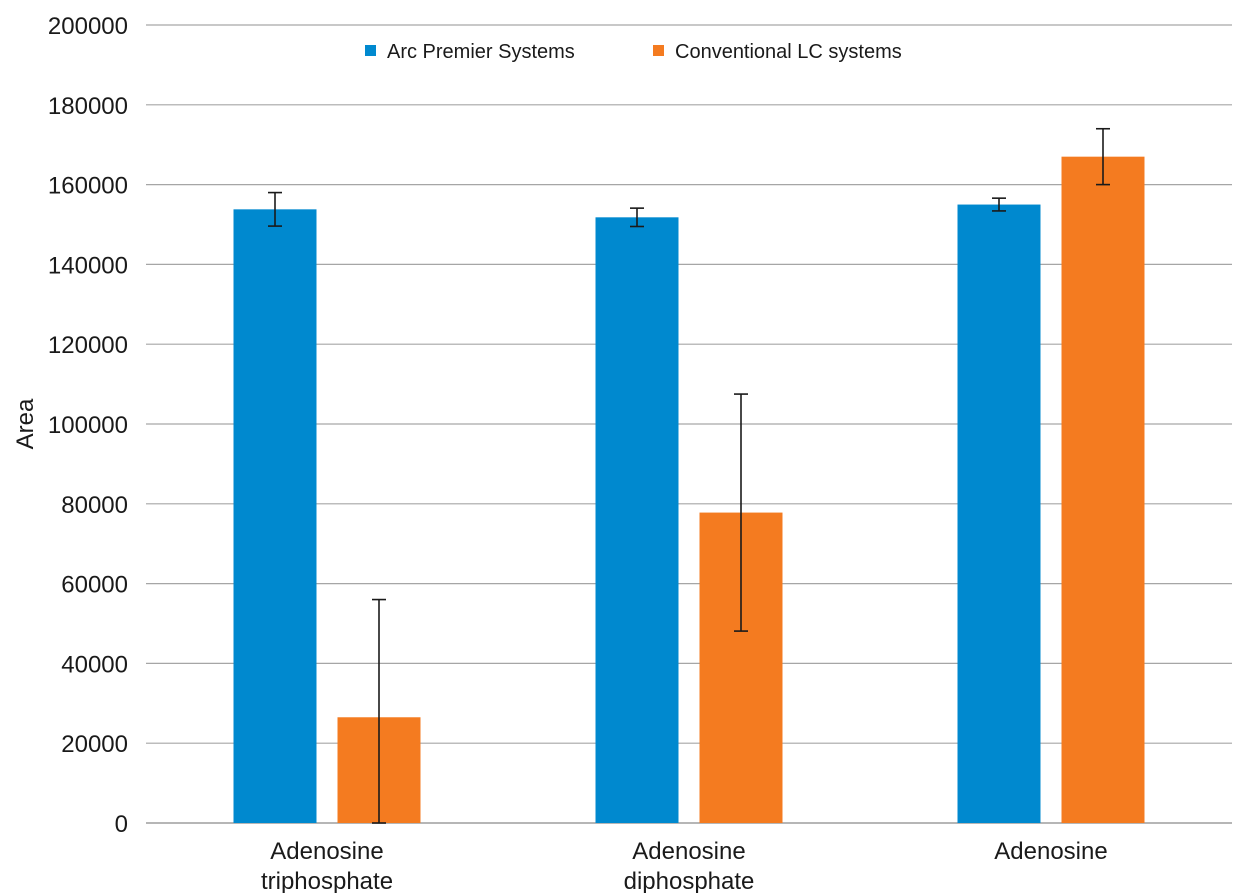 Image resolution: width=1244 pixels, height=893 pixels. I want to click on y-tick-label: 120000, so click(88, 345).